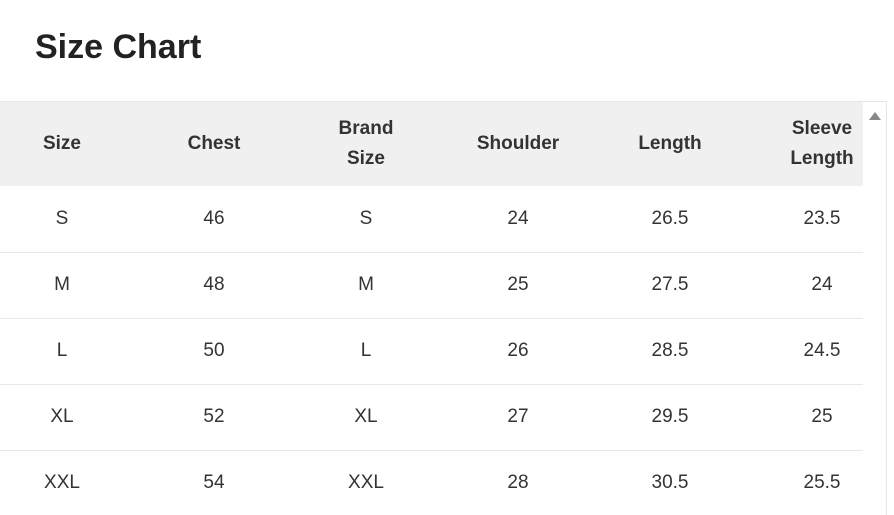 Image resolution: width=894 pixels, height=515 pixels. Describe the element at coordinates (214, 218) in the screenshot. I see `table-cell: 46` at that location.